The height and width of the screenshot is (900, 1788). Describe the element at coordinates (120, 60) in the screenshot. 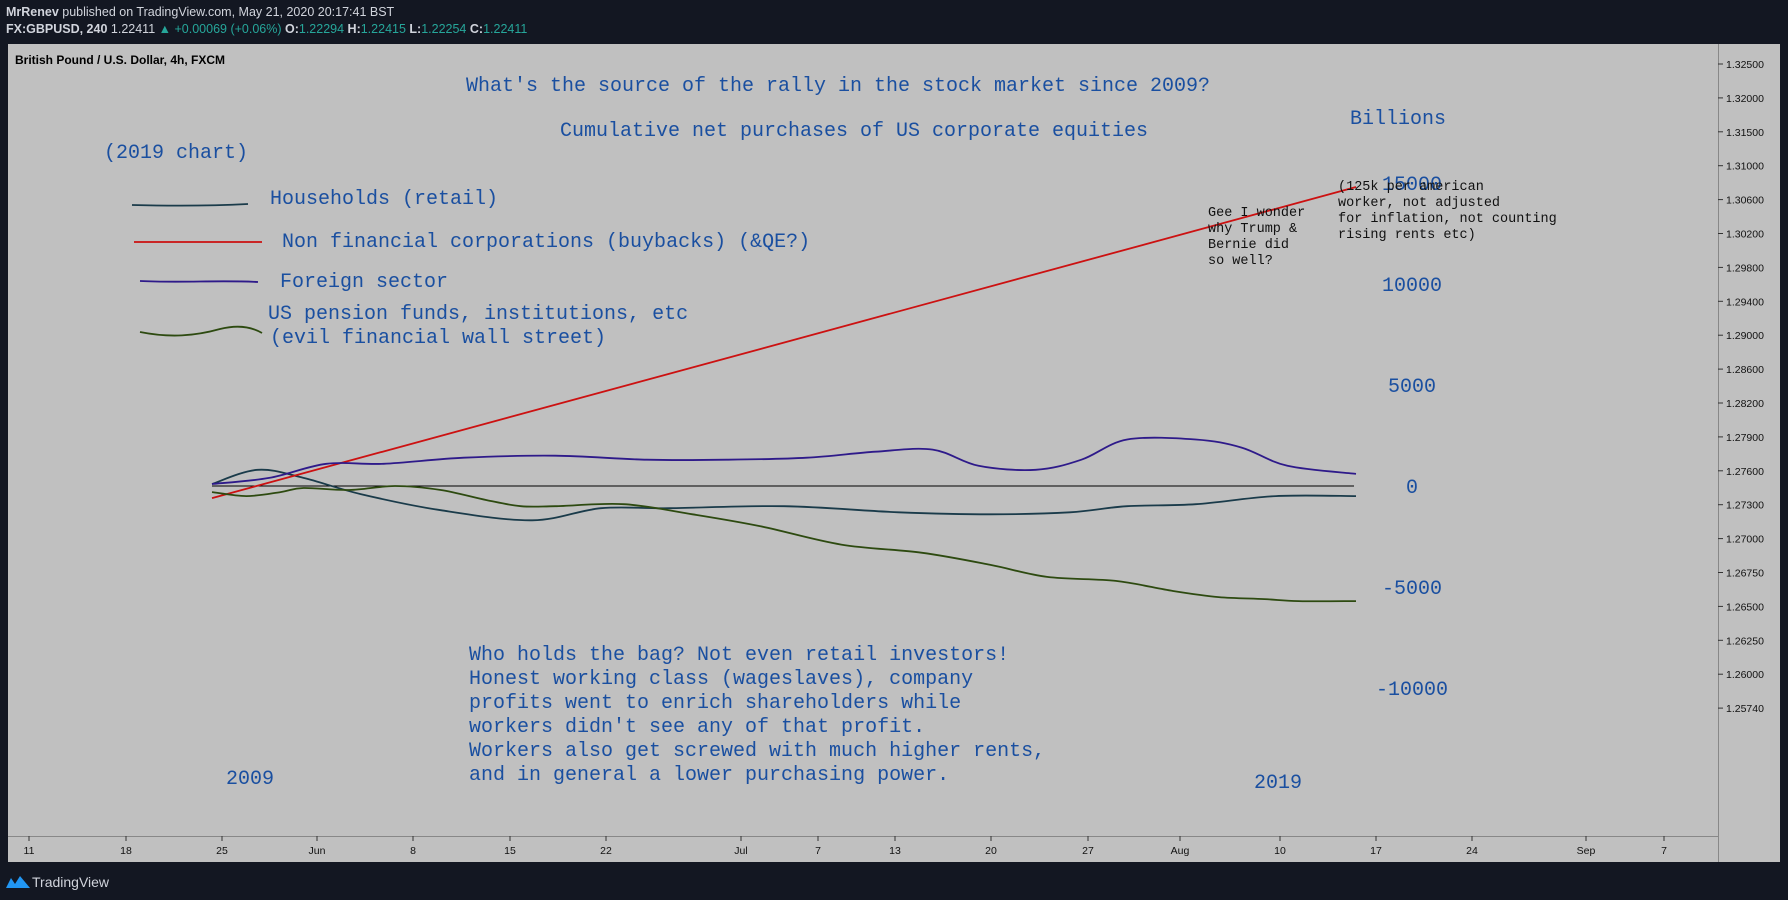

I see `pair-label: British Pound / U.S. Dollar, 4h, FXCM` at that location.